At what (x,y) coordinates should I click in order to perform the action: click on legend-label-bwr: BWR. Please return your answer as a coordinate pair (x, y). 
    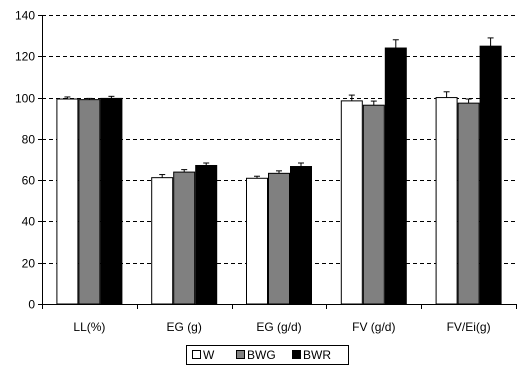
    Looking at the image, I should click on (317, 355).